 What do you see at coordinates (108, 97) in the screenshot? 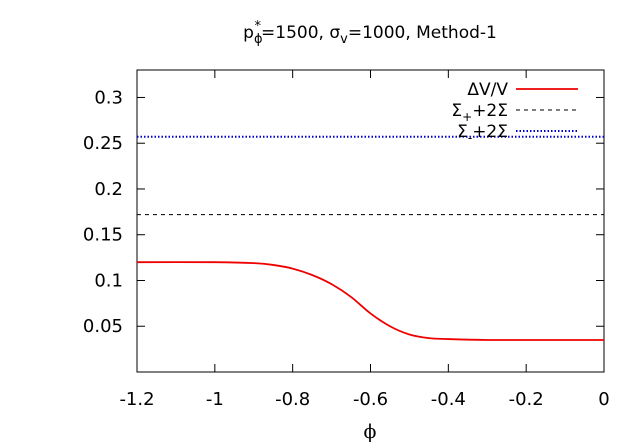
I see `y-tick-label: 0.3` at bounding box center [108, 97].